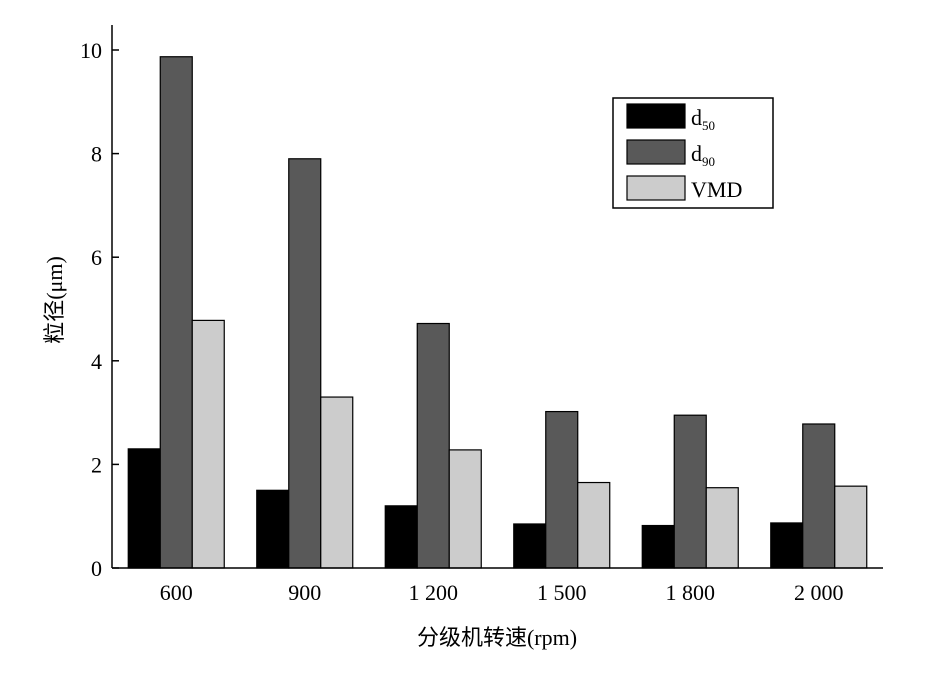  I want to click on y-axis-title: 粒径(μm), so click(54, 300).